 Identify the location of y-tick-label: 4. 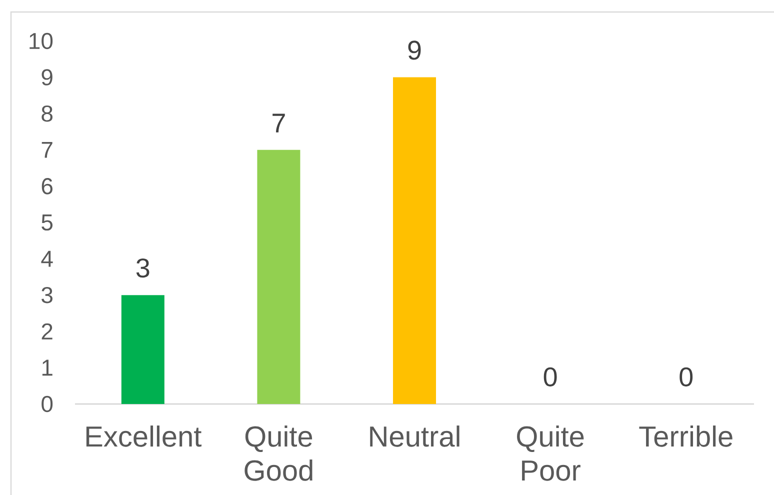
(47, 258).